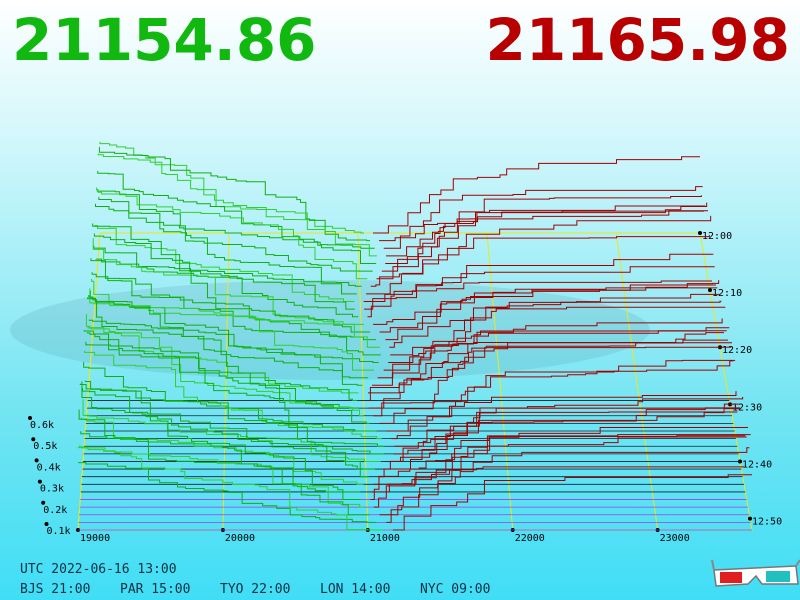 The image size is (800, 600). I want to click on depth-label: 0.5k, so click(45, 446).